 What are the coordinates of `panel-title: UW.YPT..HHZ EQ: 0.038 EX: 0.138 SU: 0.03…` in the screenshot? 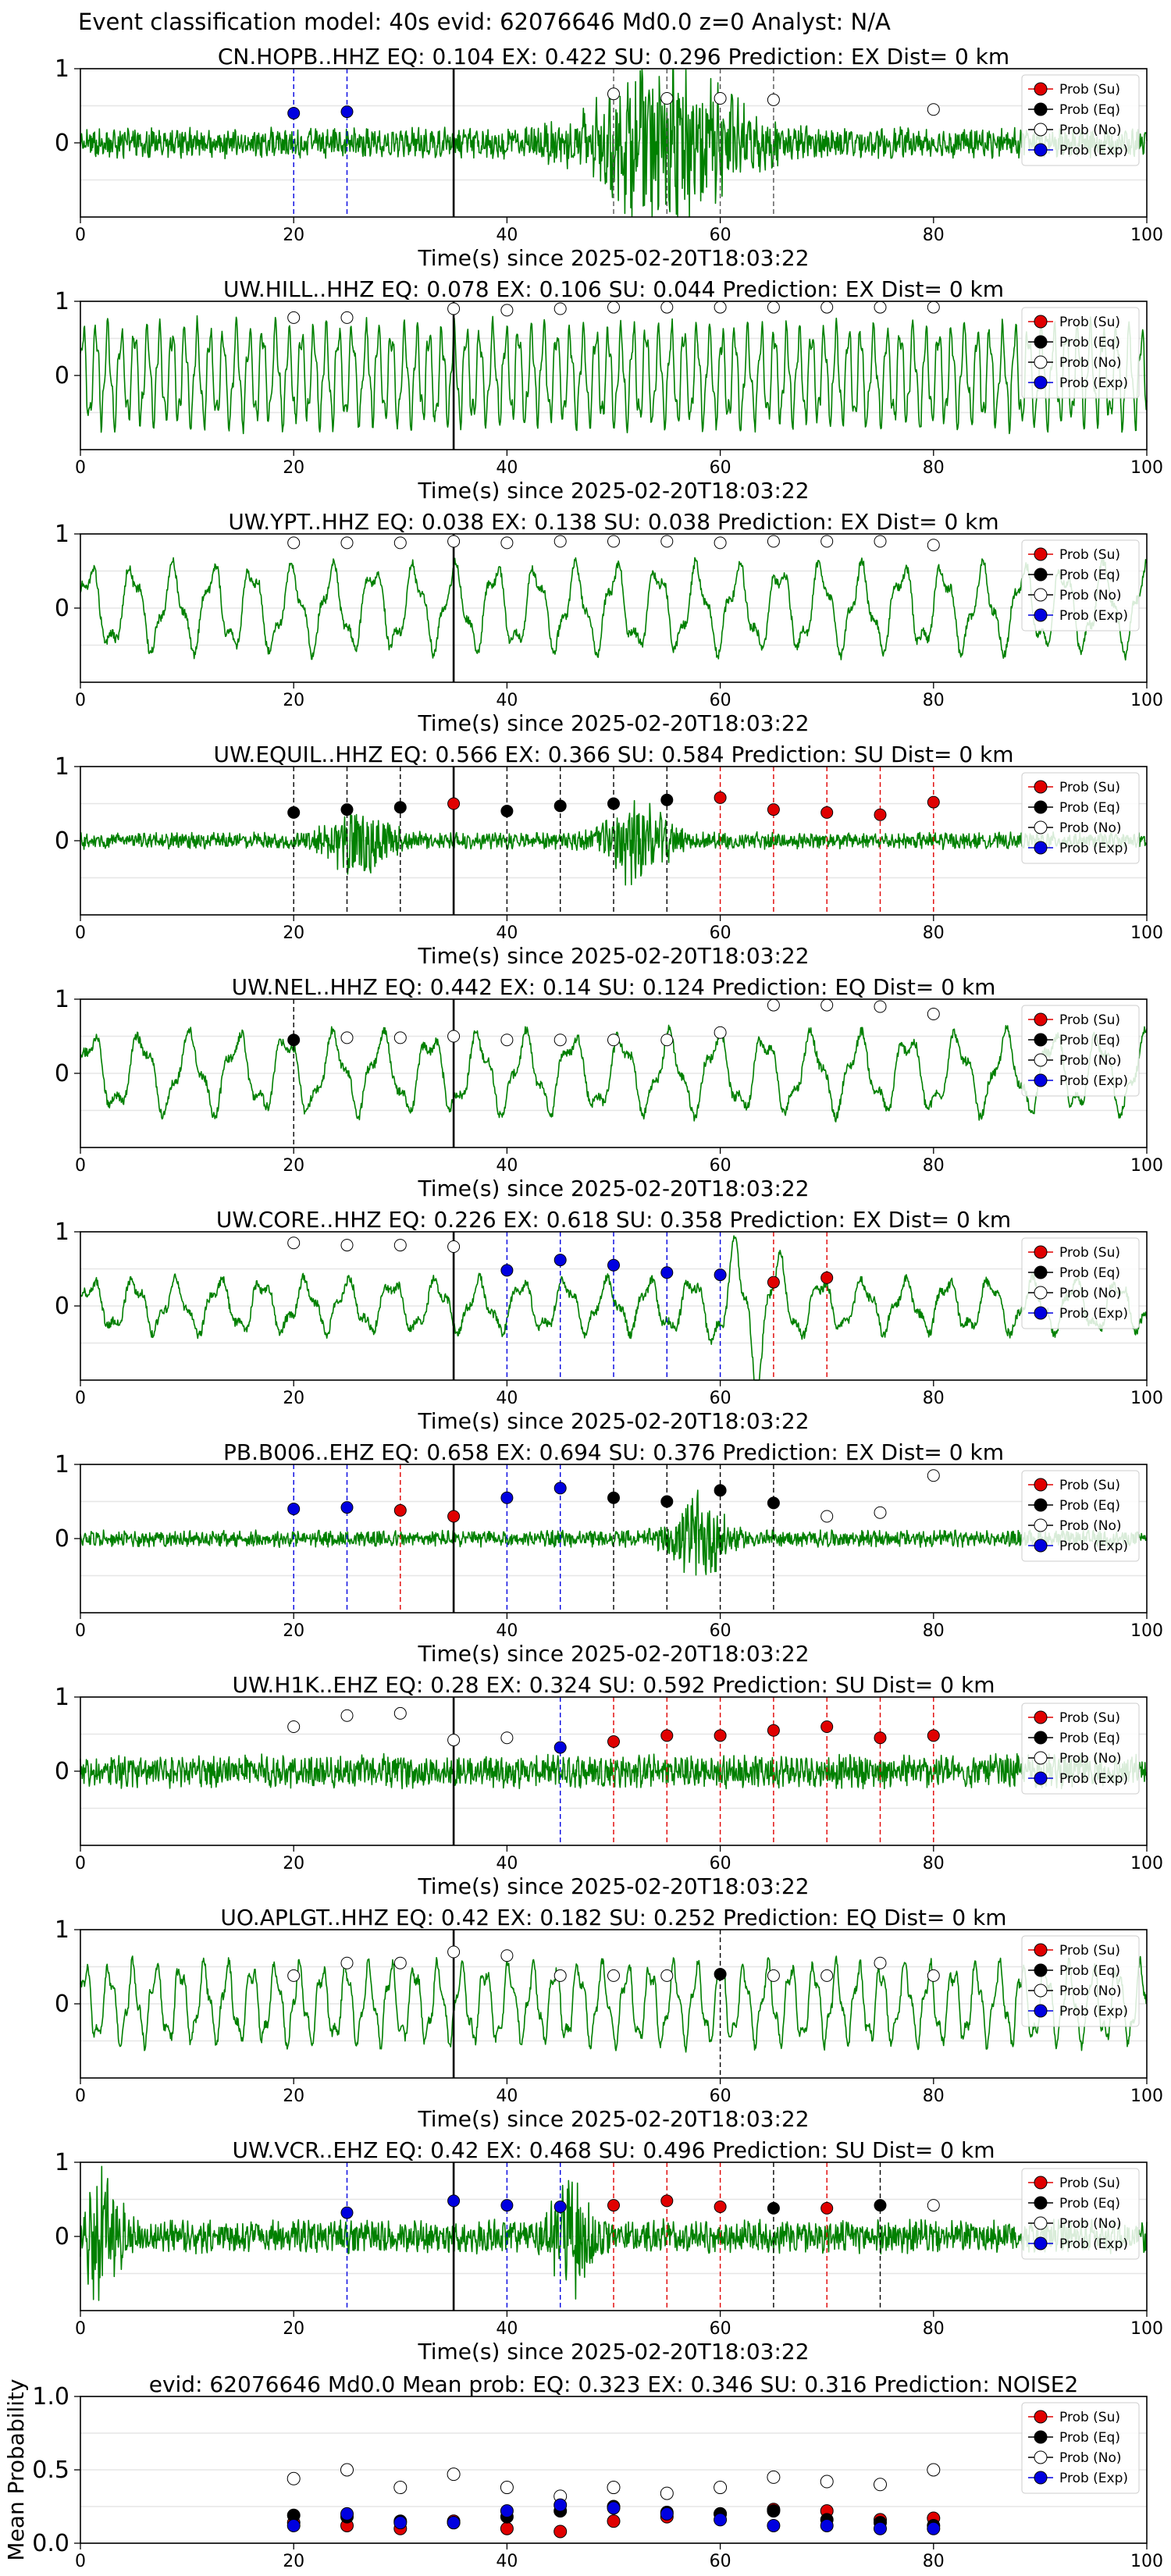 It's located at (613, 522).